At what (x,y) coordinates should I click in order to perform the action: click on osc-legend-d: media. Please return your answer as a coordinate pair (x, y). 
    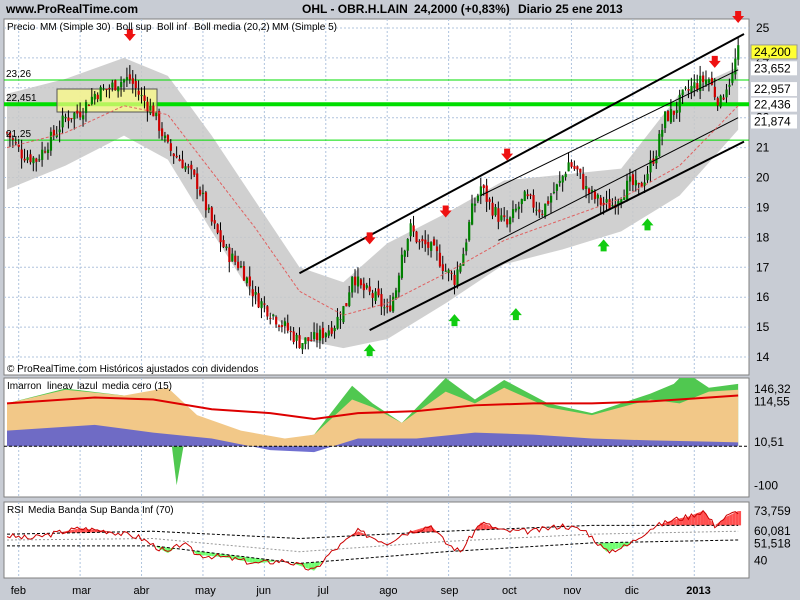
    Looking at the image, I should click on (116, 386).